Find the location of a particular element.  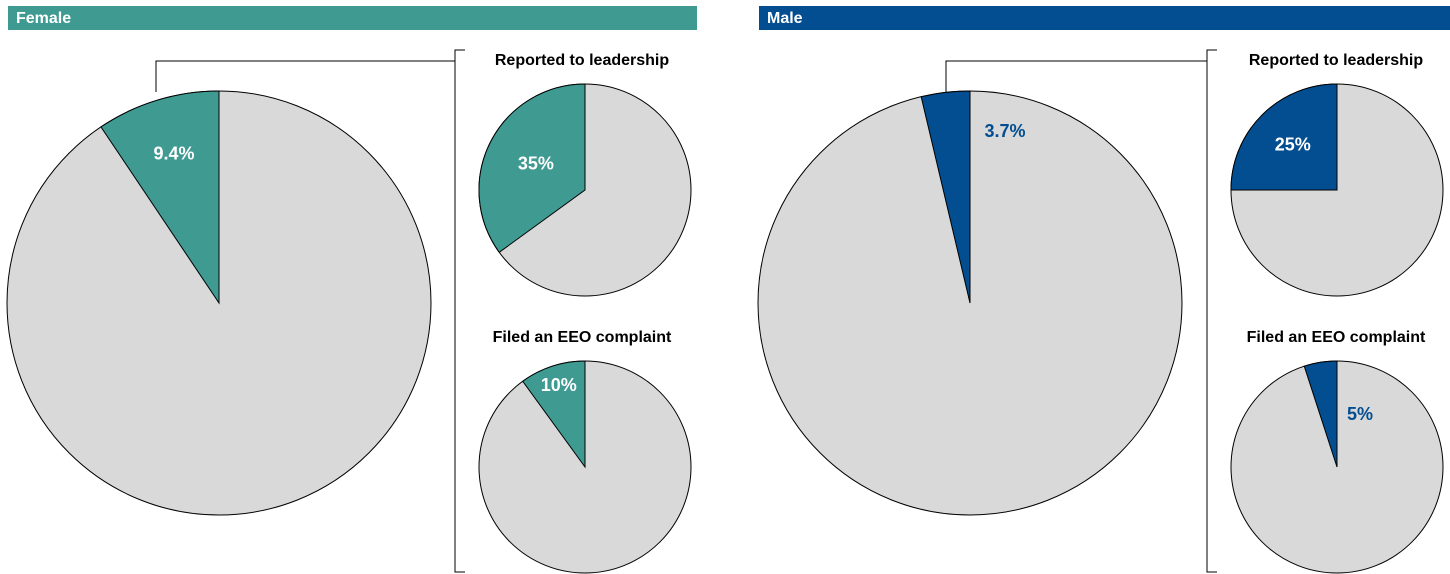

panel-title: Female is located at coordinates (43, 18).